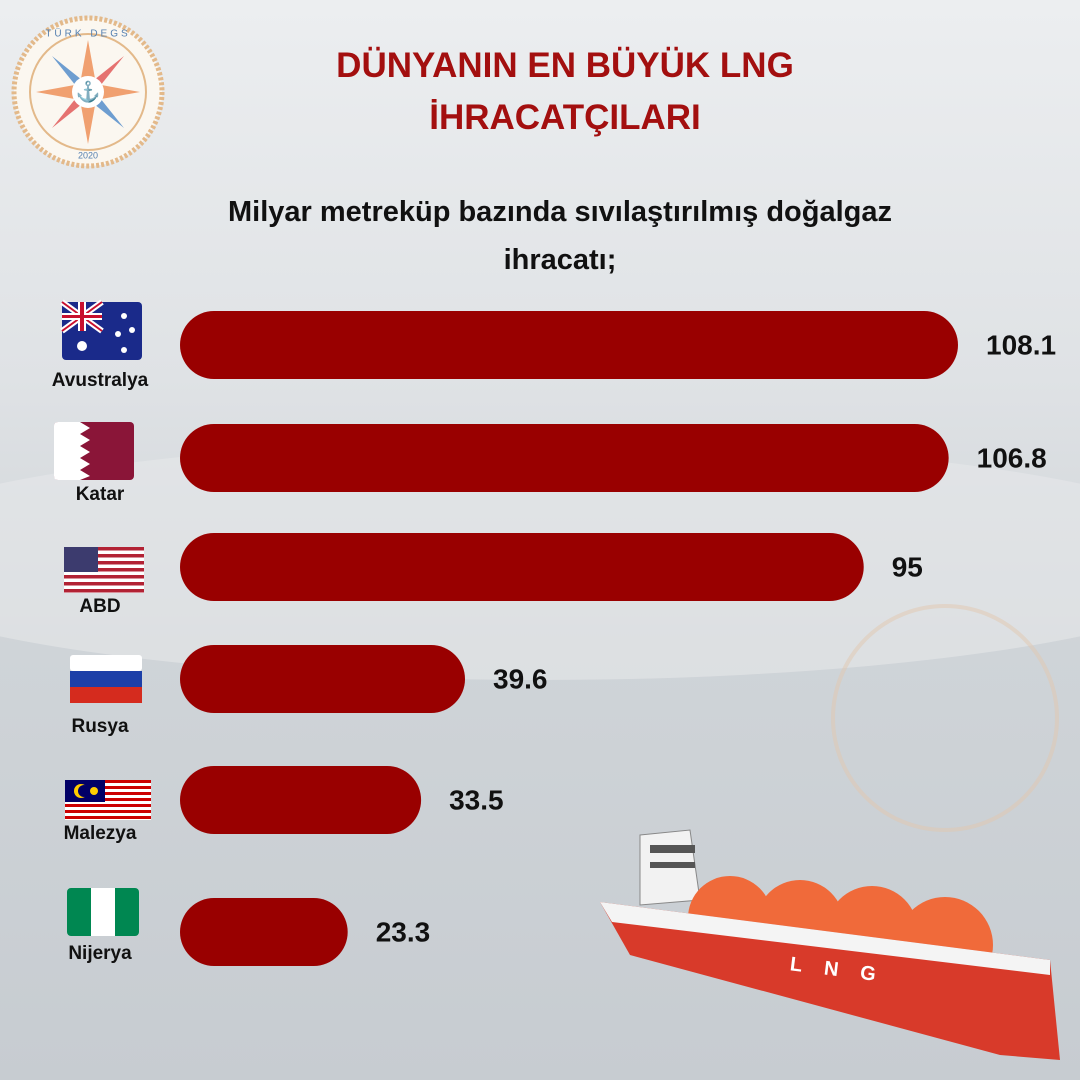 Image resolution: width=1080 pixels, height=1080 pixels. I want to click on value-label: 33.5, so click(476, 799).